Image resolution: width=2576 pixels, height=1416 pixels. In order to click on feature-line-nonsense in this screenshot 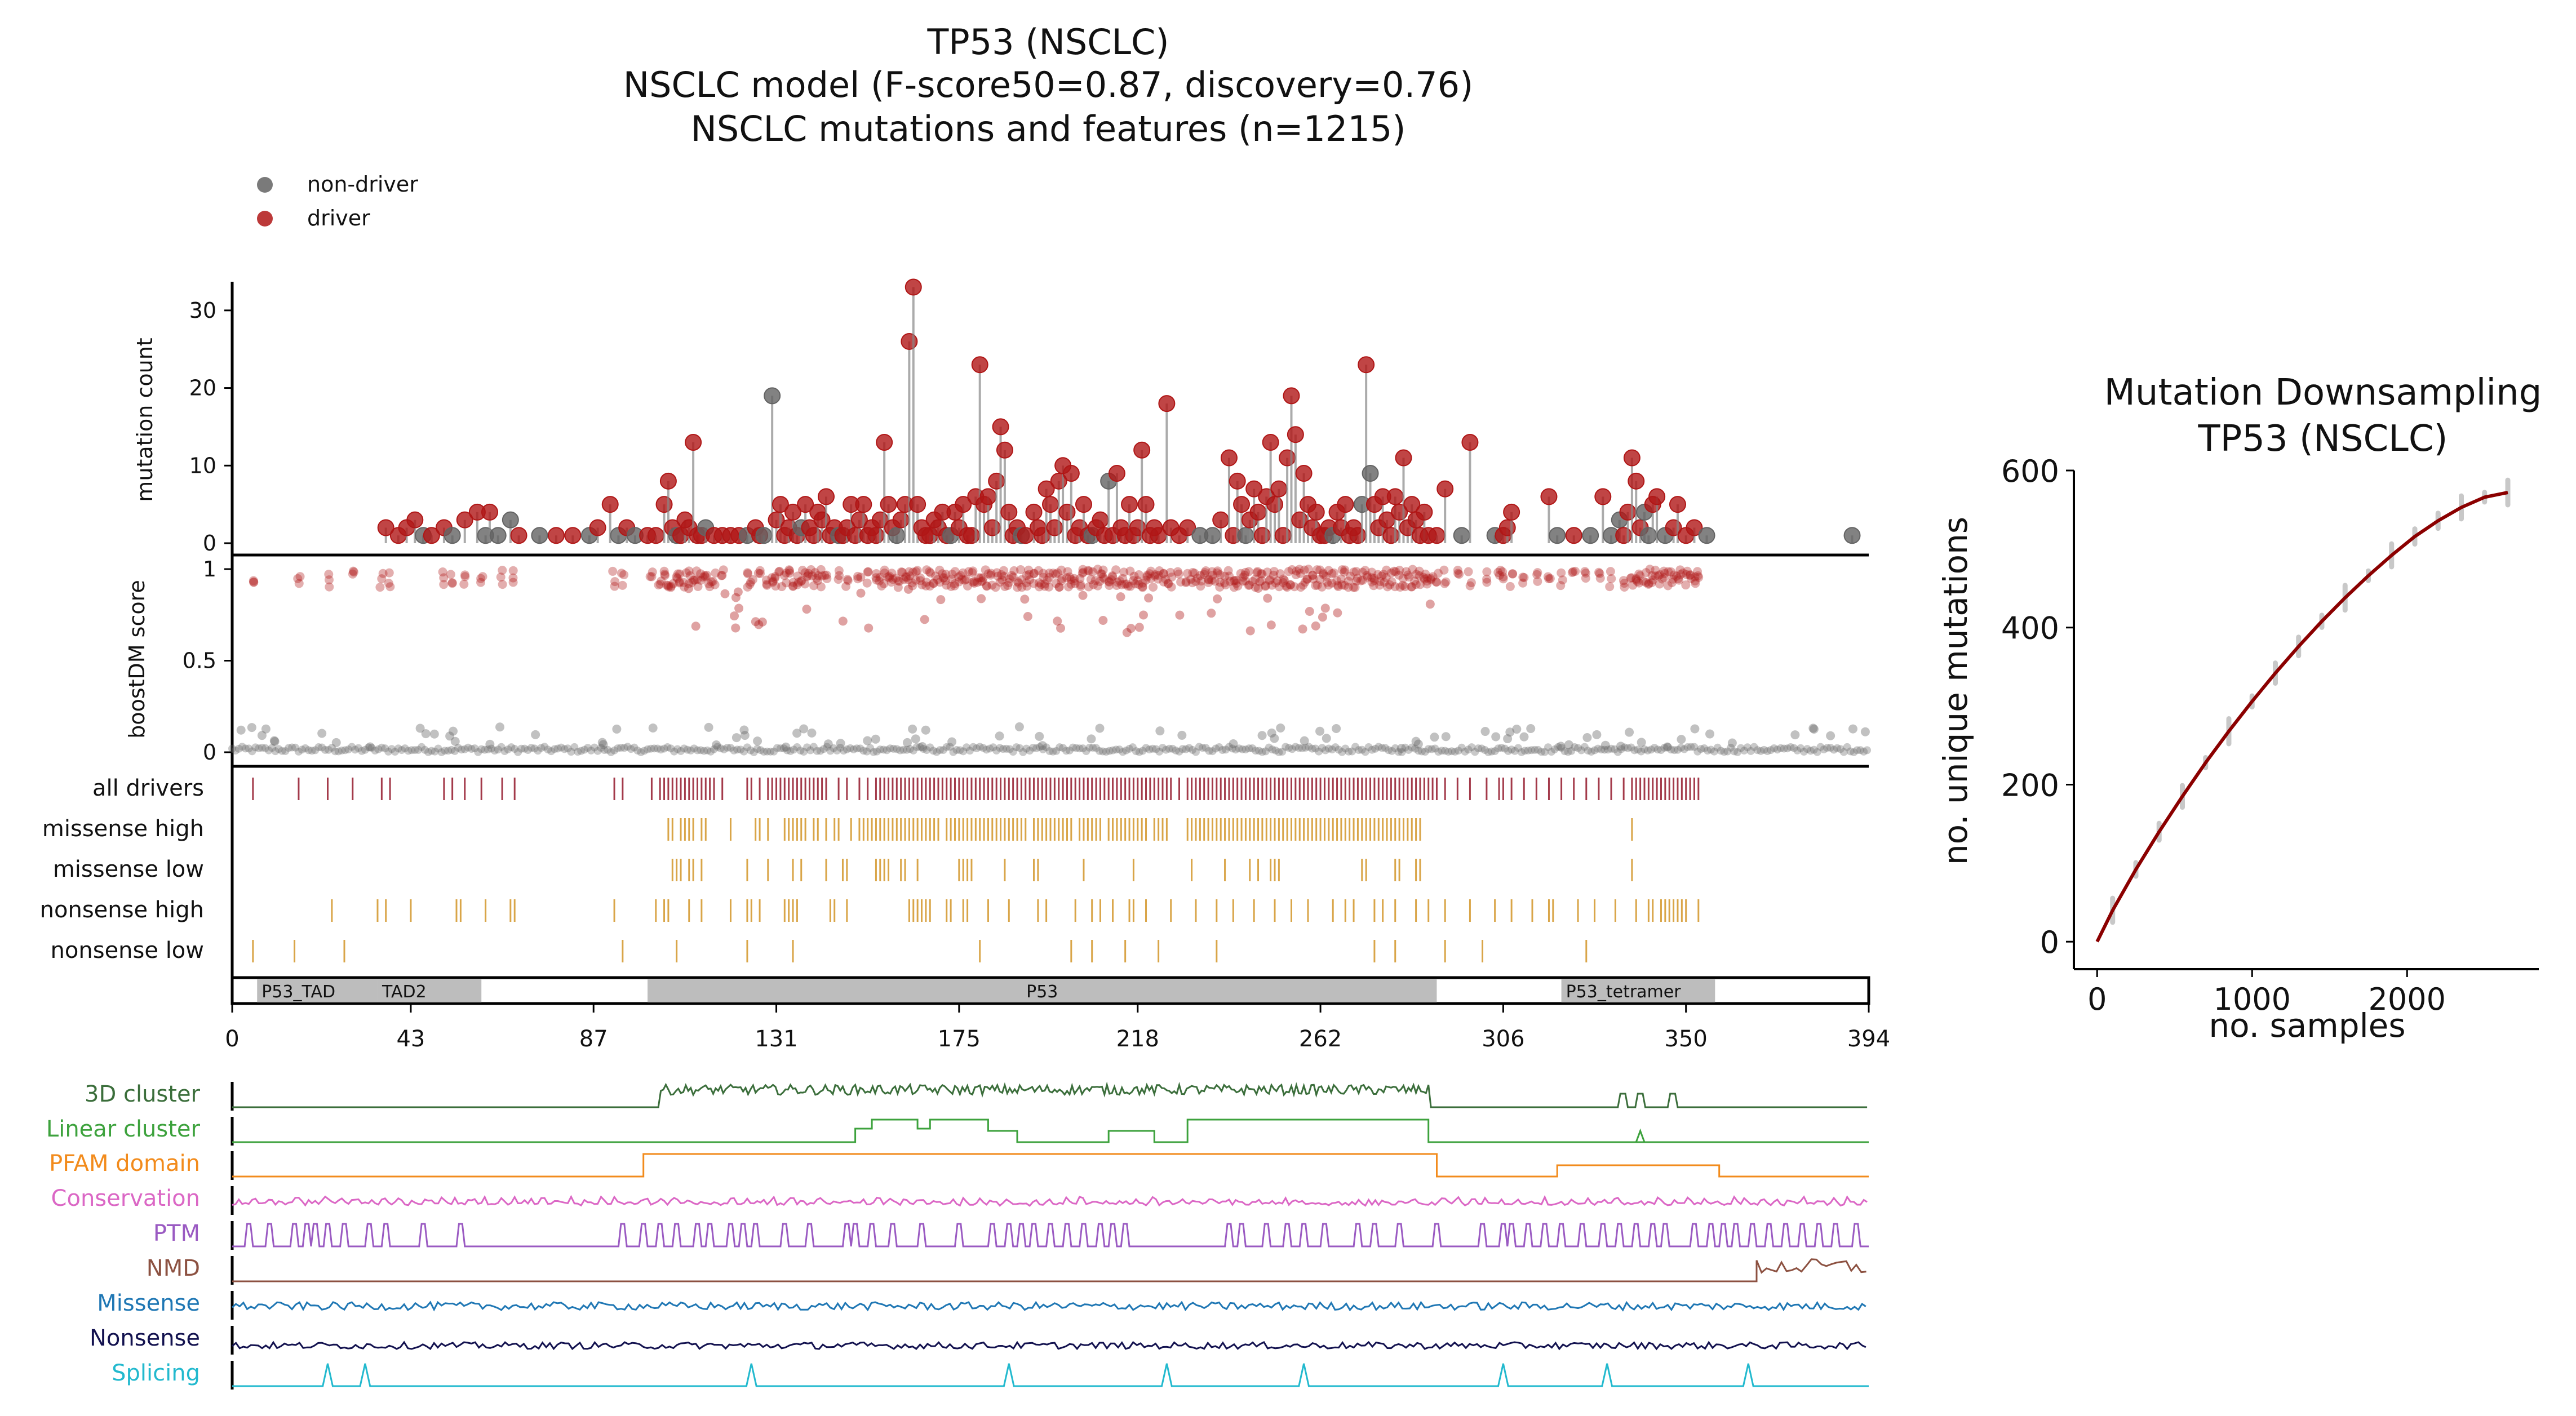, I will do `click(1049, 1345)`.